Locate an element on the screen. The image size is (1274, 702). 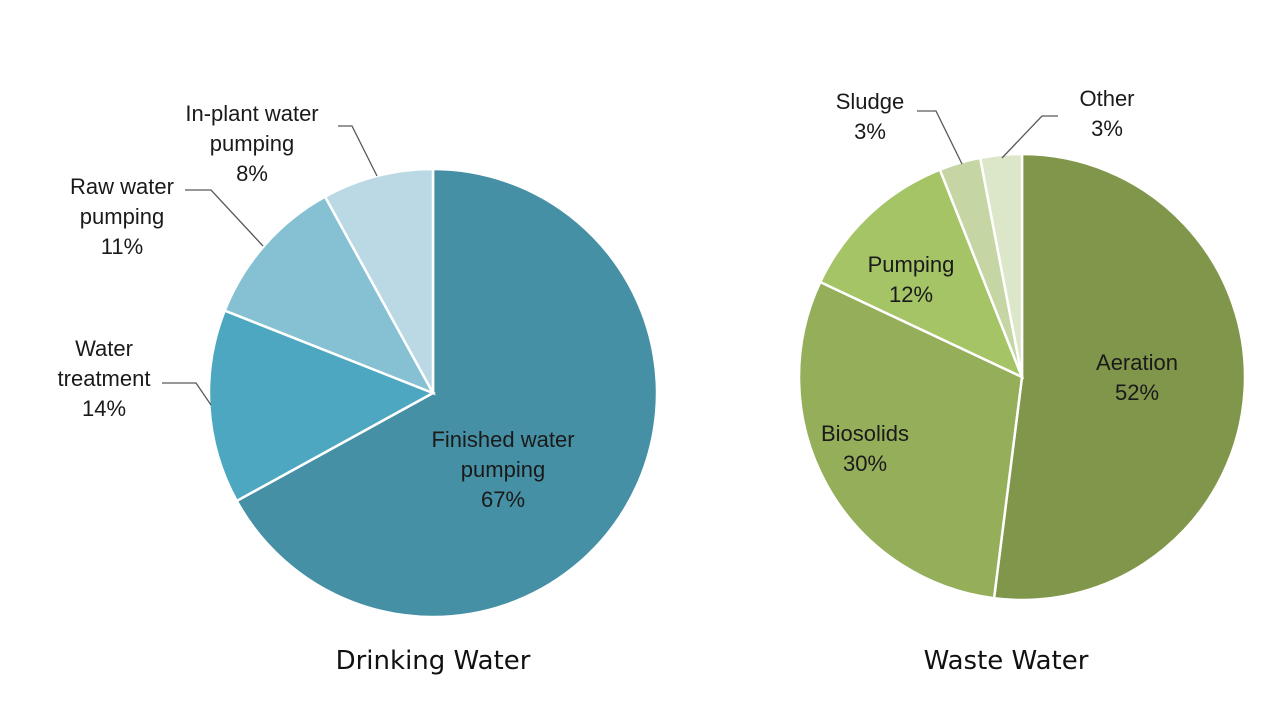
slice-label: Finished water pumping 67% is located at coordinates (502, 469).